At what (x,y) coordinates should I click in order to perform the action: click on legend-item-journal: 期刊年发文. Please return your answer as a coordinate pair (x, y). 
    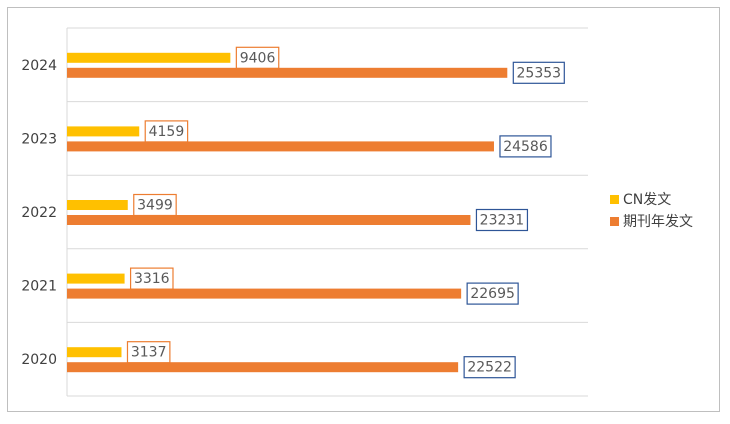
    Looking at the image, I should click on (651, 221).